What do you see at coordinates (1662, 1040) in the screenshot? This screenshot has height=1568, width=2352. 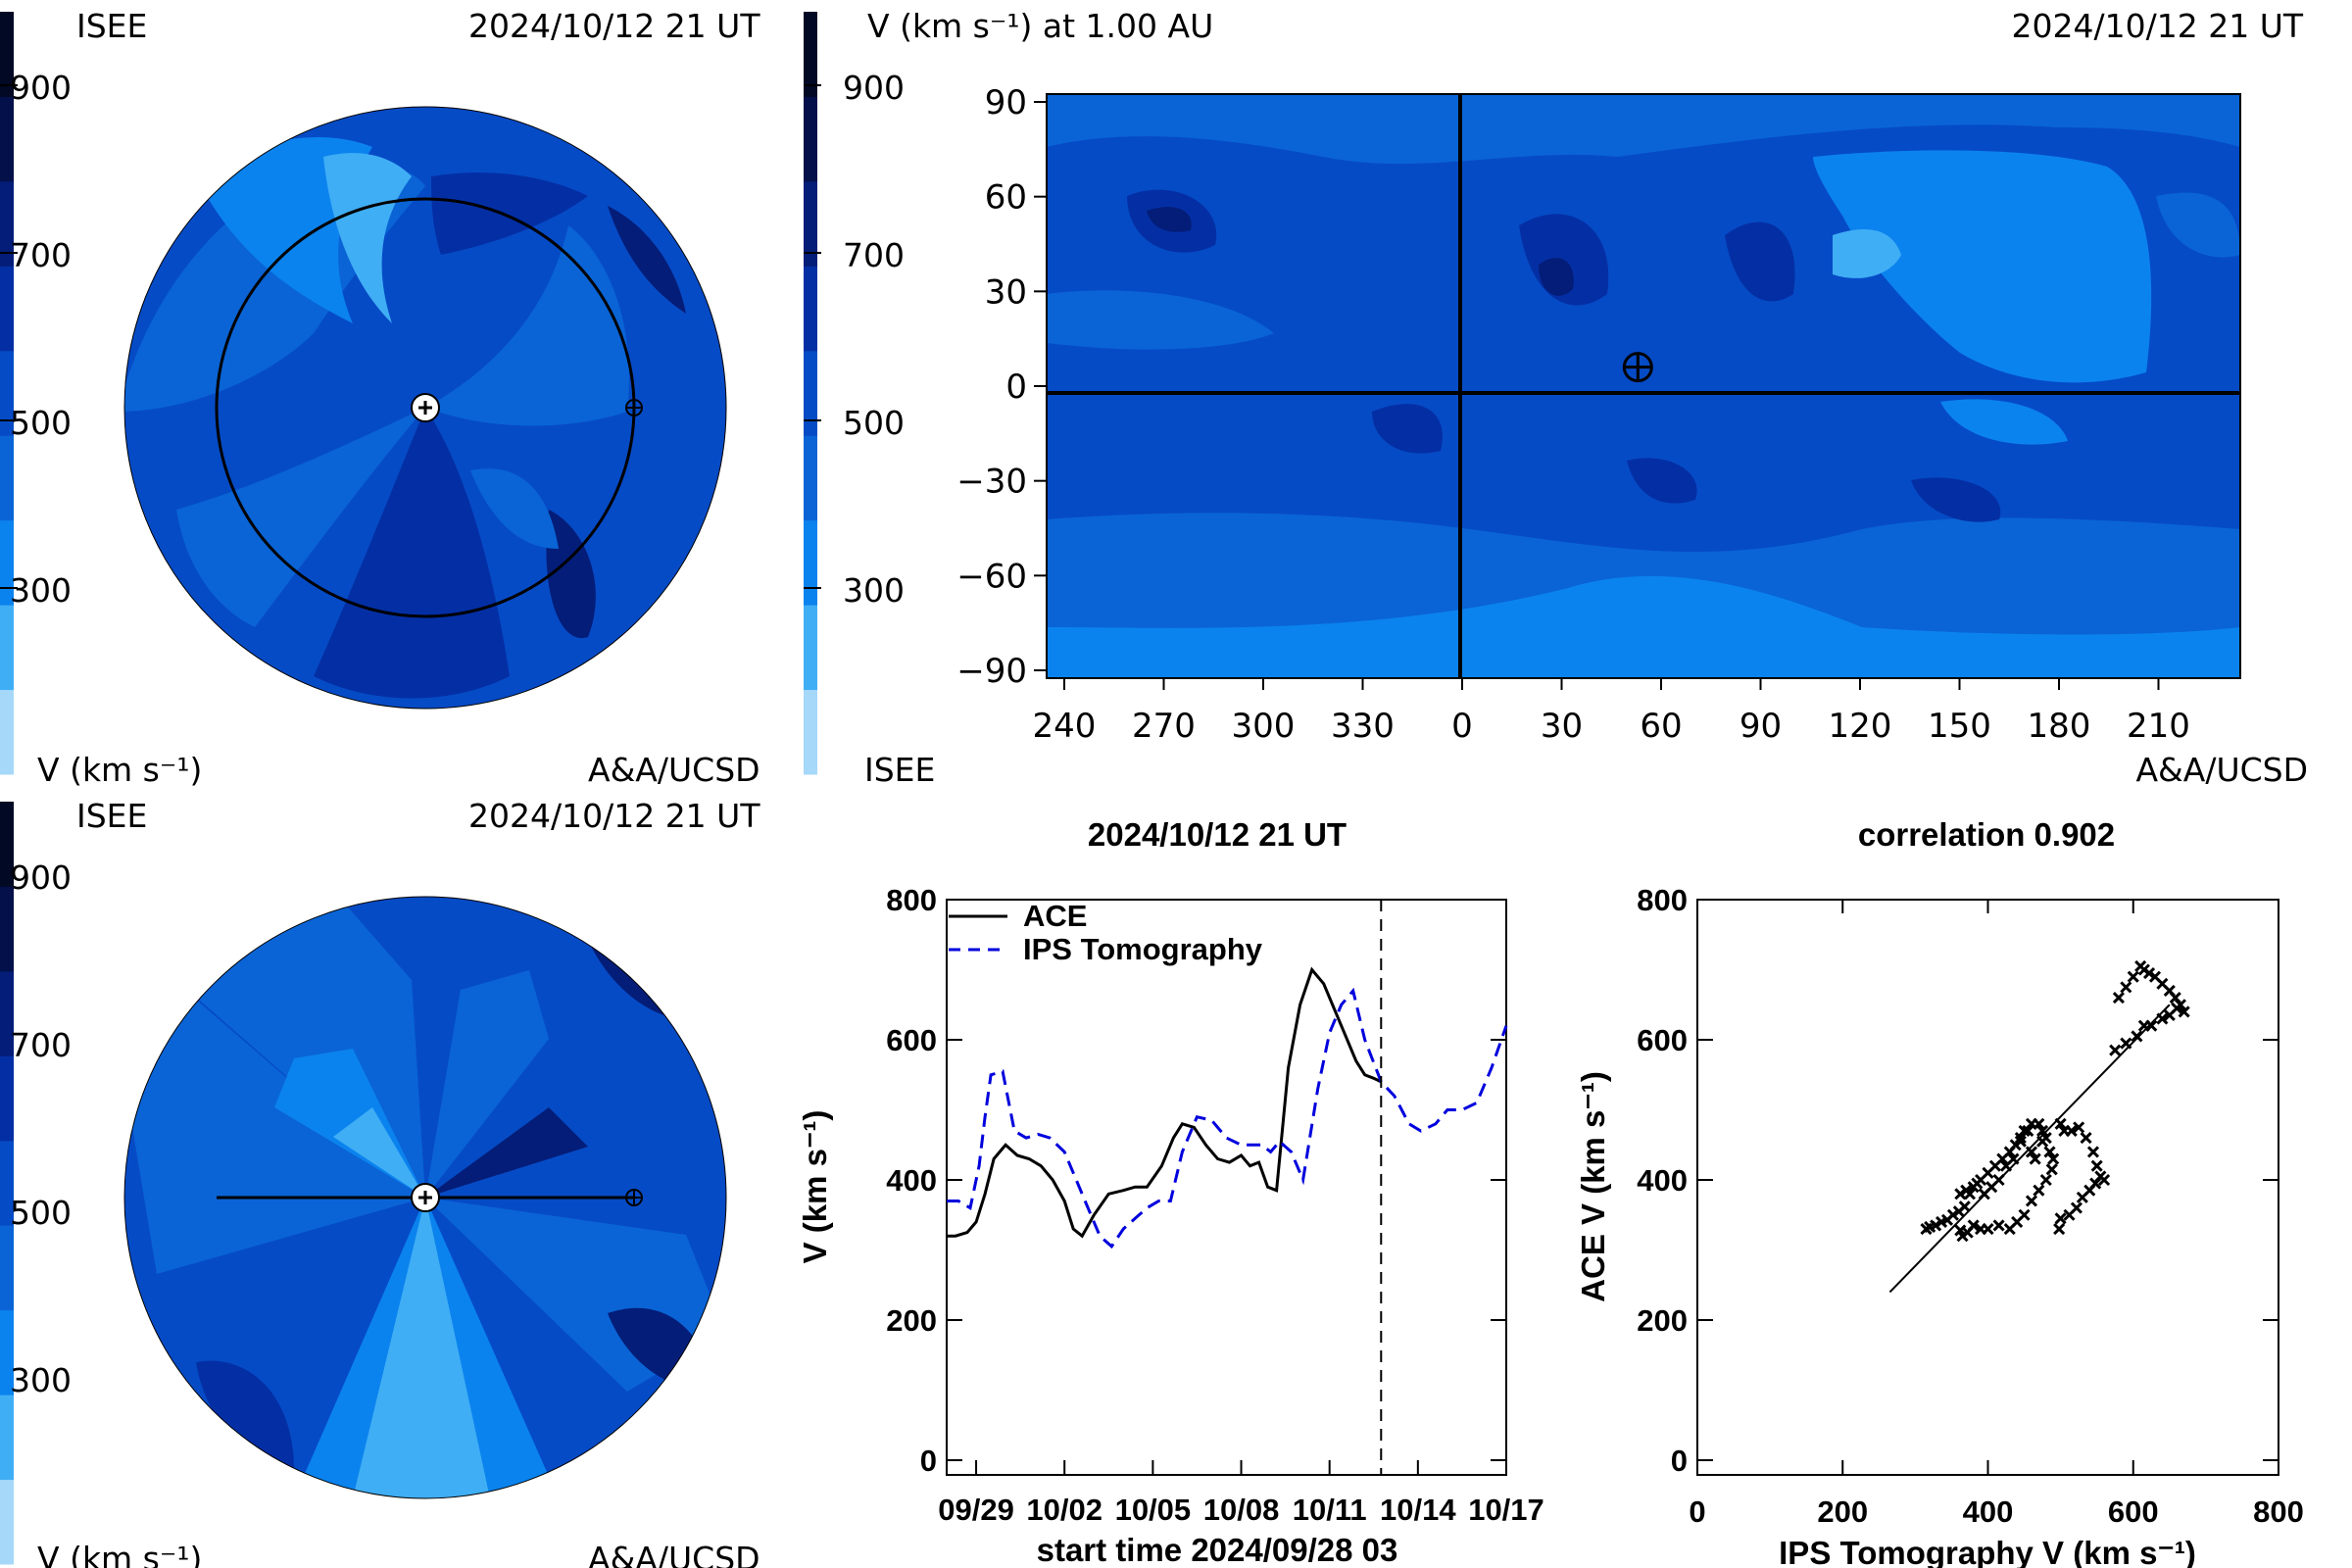 I see `sc-y-tick-label: 600` at bounding box center [1662, 1040].